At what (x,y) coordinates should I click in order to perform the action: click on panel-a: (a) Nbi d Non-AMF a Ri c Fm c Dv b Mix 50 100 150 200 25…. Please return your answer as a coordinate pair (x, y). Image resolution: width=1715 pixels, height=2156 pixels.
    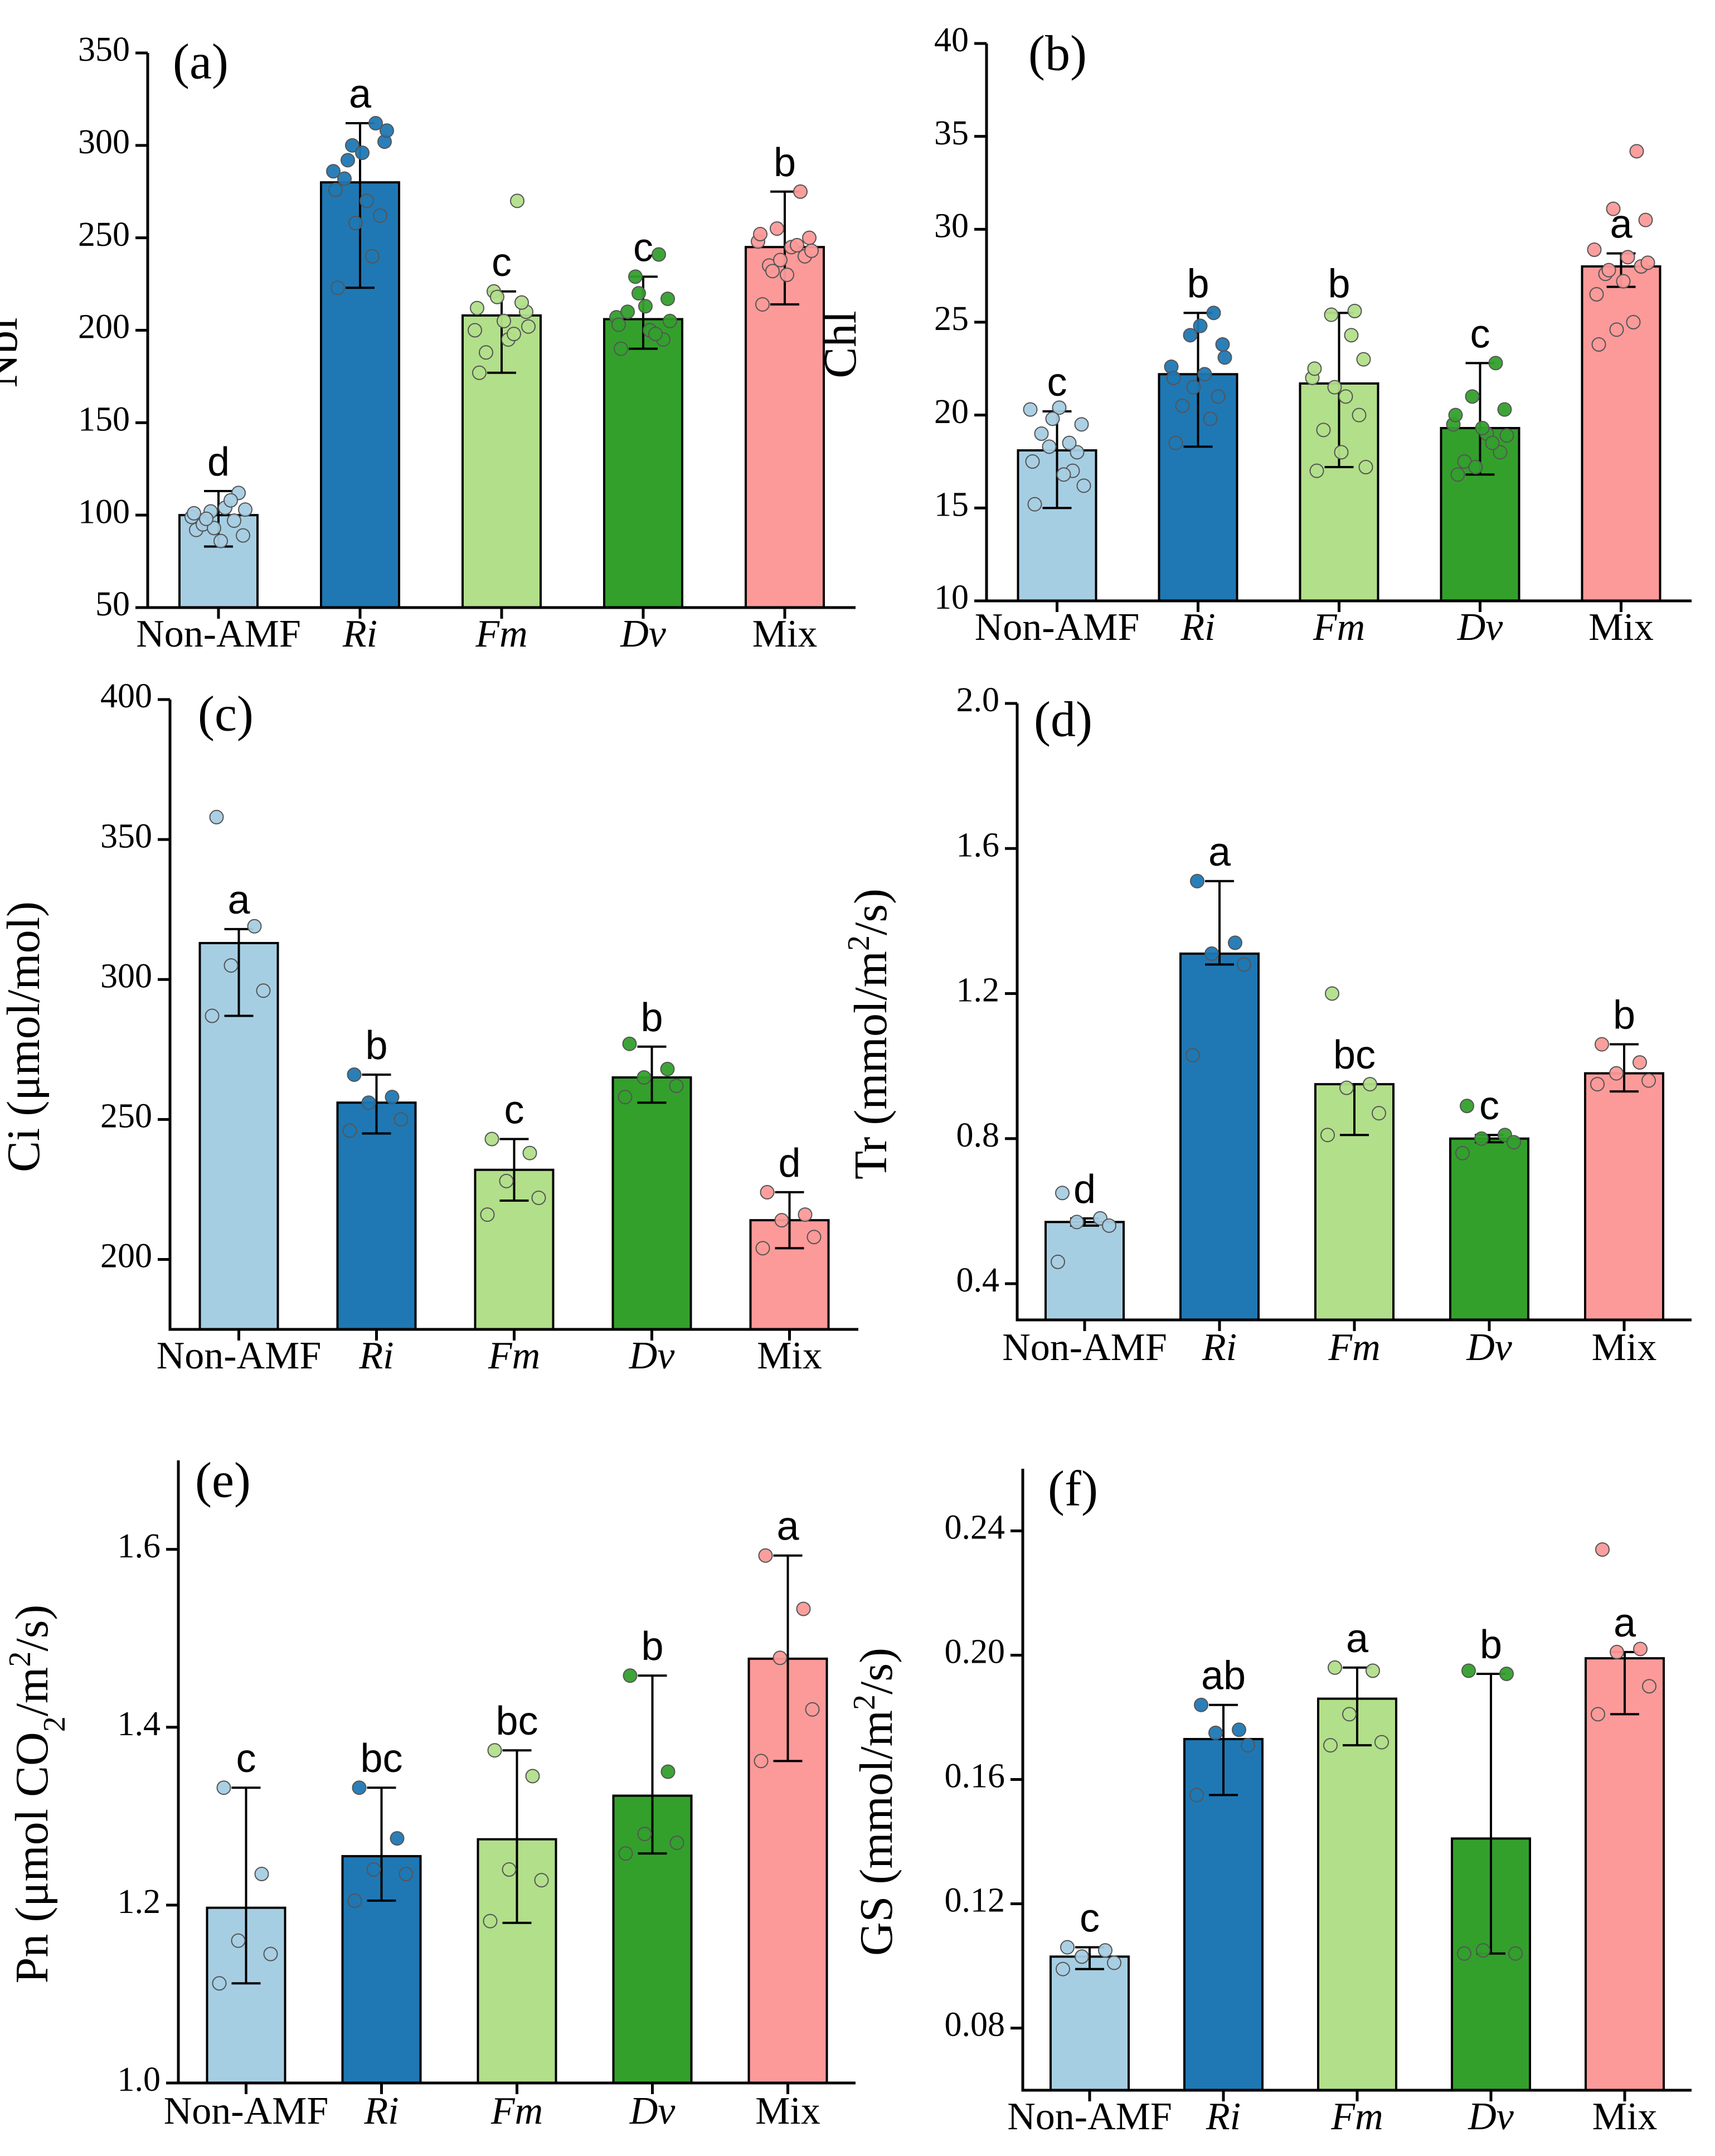
    Looking at the image, I should click on (428, 343).